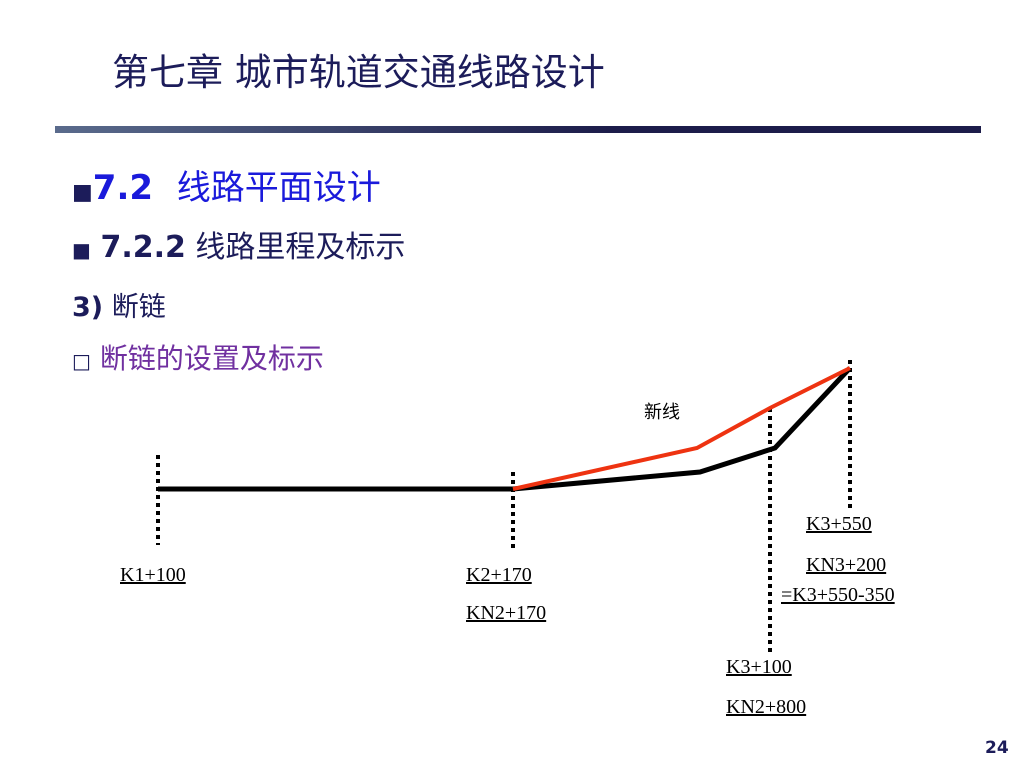 This screenshot has width=1024, height=768. I want to click on item-heading: 3) 断链, so click(119, 304).